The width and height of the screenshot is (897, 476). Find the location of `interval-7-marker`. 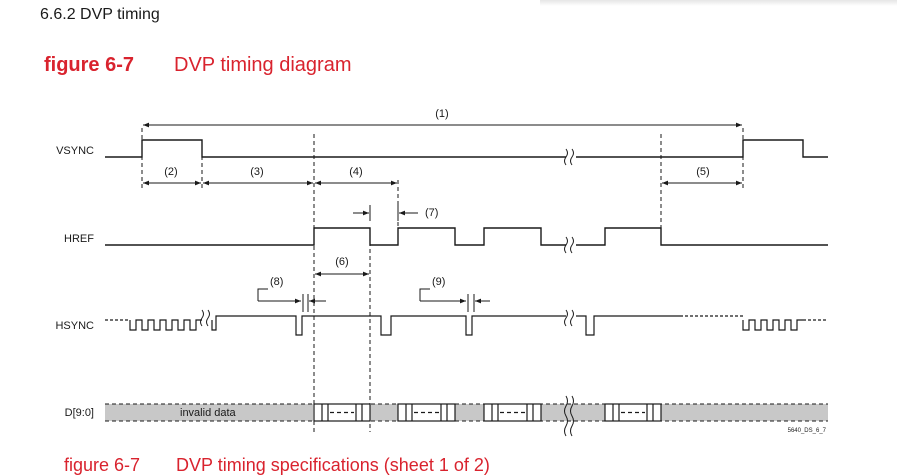

interval-7-marker is located at coordinates (385, 213).